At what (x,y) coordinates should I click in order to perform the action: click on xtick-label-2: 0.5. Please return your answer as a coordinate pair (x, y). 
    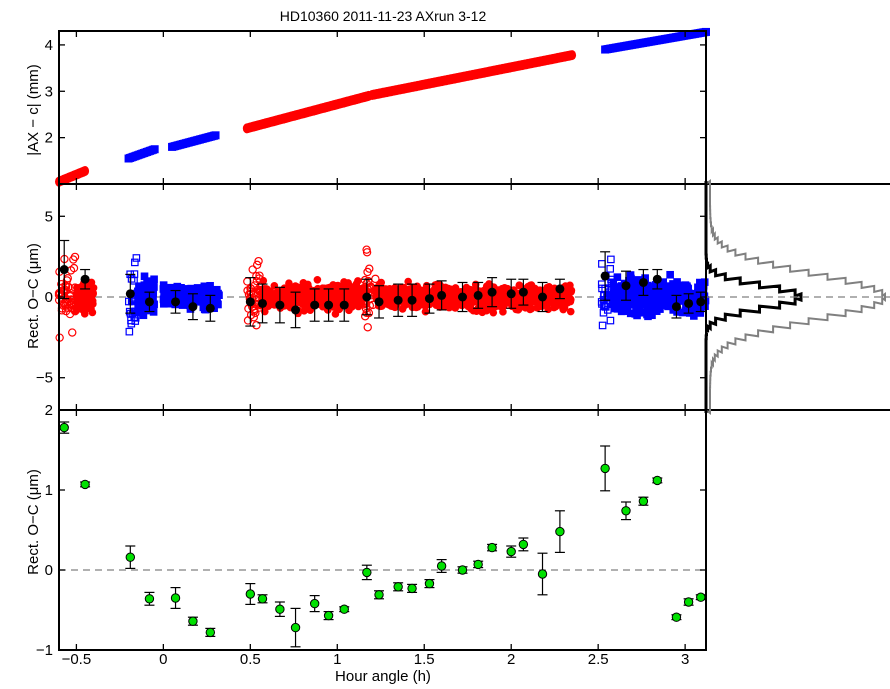
    Looking at the image, I should click on (250, 659).